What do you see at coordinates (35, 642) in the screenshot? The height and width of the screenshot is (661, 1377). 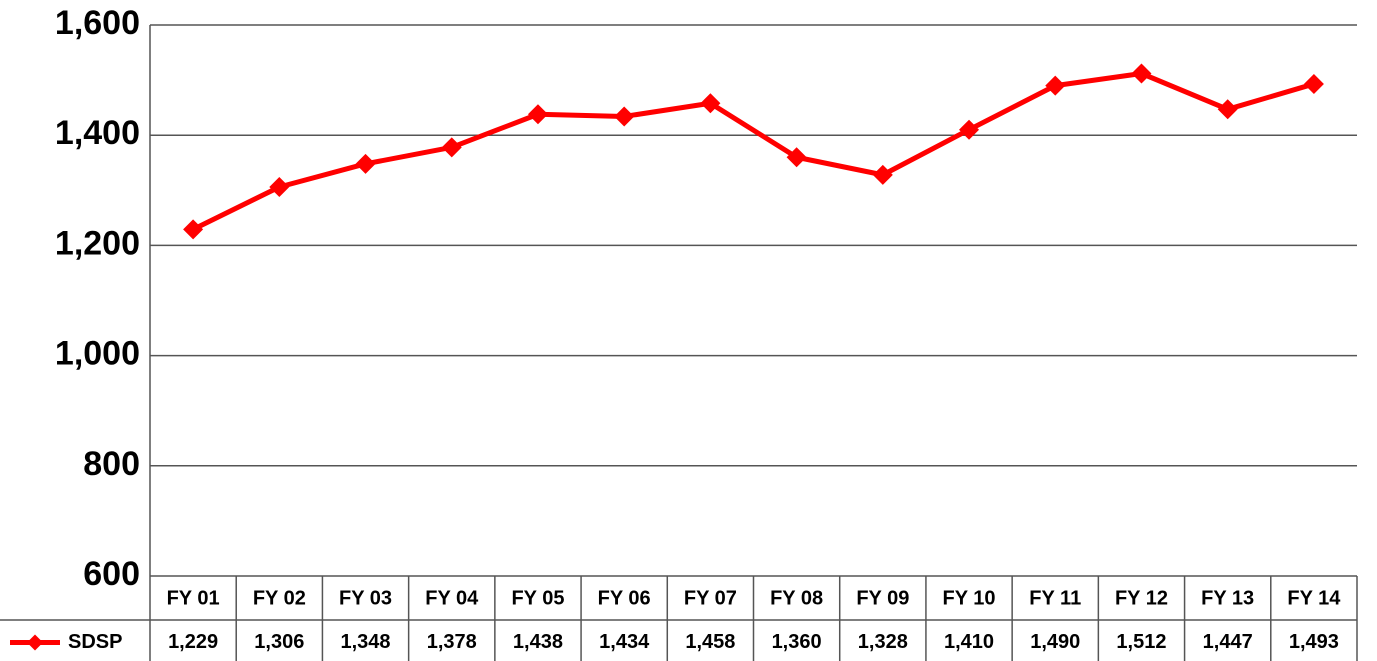 I see `legend-marker` at bounding box center [35, 642].